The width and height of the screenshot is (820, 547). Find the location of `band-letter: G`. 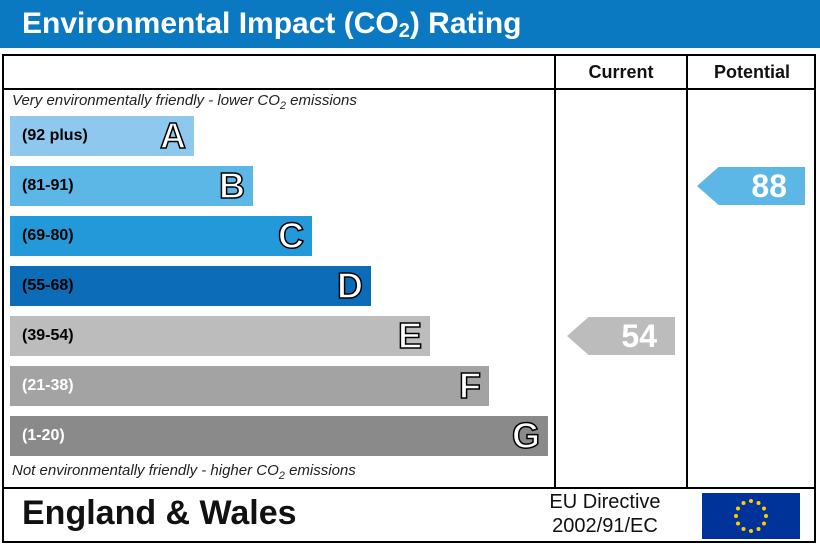

band-letter: G is located at coordinates (526, 436).